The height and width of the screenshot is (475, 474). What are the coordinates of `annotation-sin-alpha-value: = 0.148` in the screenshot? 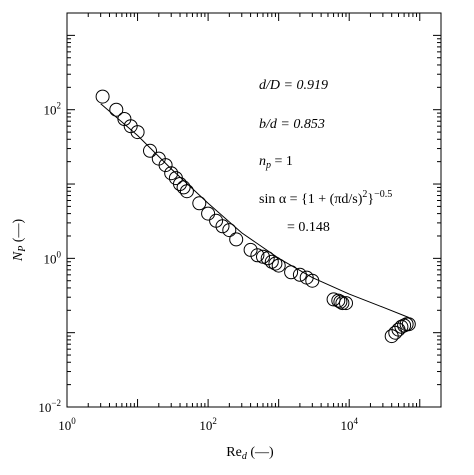 It's located at (308, 227).